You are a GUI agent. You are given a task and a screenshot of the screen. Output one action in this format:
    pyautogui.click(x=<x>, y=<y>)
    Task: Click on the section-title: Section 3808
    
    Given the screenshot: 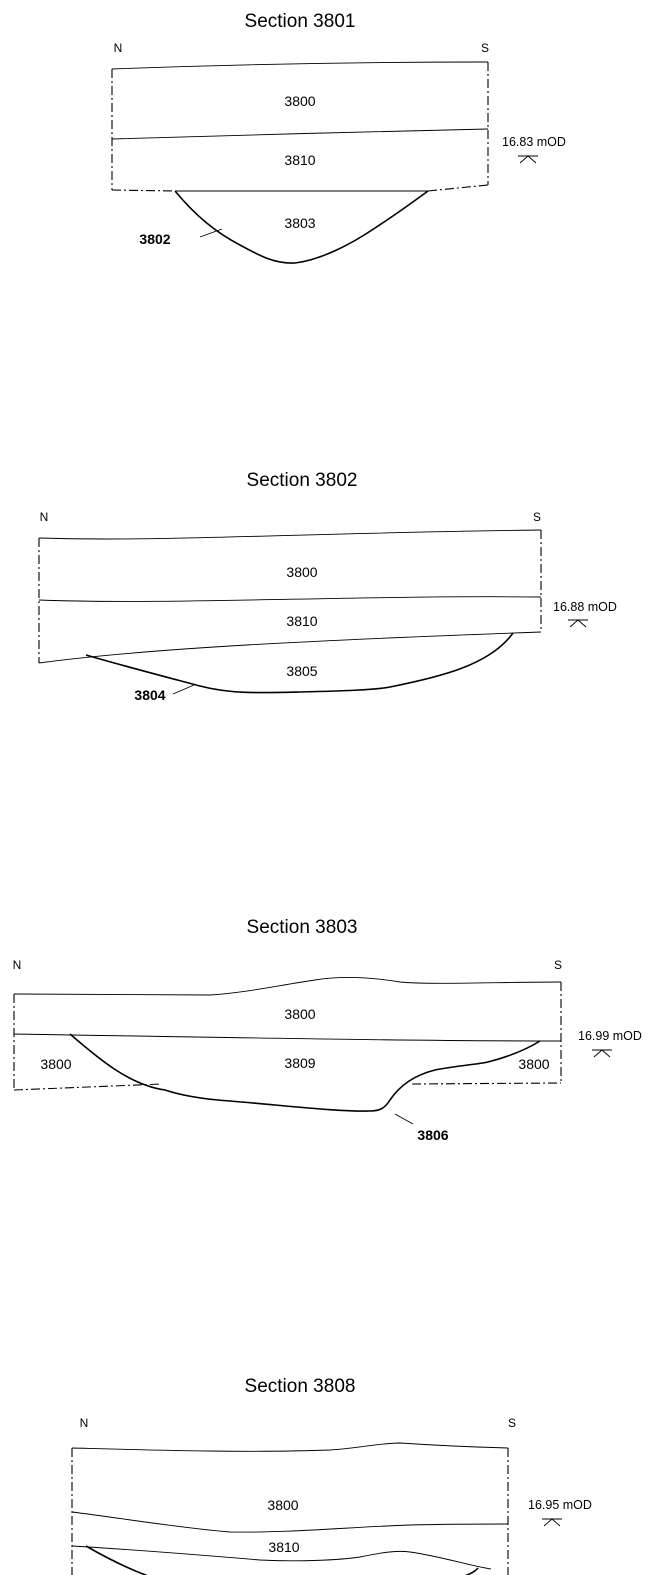 What is the action you would take?
    pyautogui.click(x=300, y=1386)
    